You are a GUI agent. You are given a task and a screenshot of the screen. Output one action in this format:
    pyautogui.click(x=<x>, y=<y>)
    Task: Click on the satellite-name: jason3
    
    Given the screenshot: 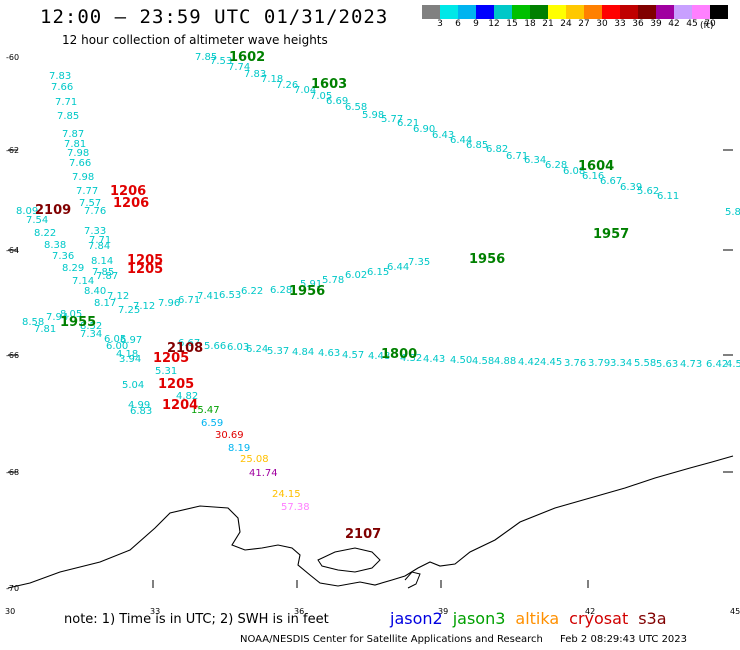 What is the action you would take?
    pyautogui.click(x=479, y=618)
    